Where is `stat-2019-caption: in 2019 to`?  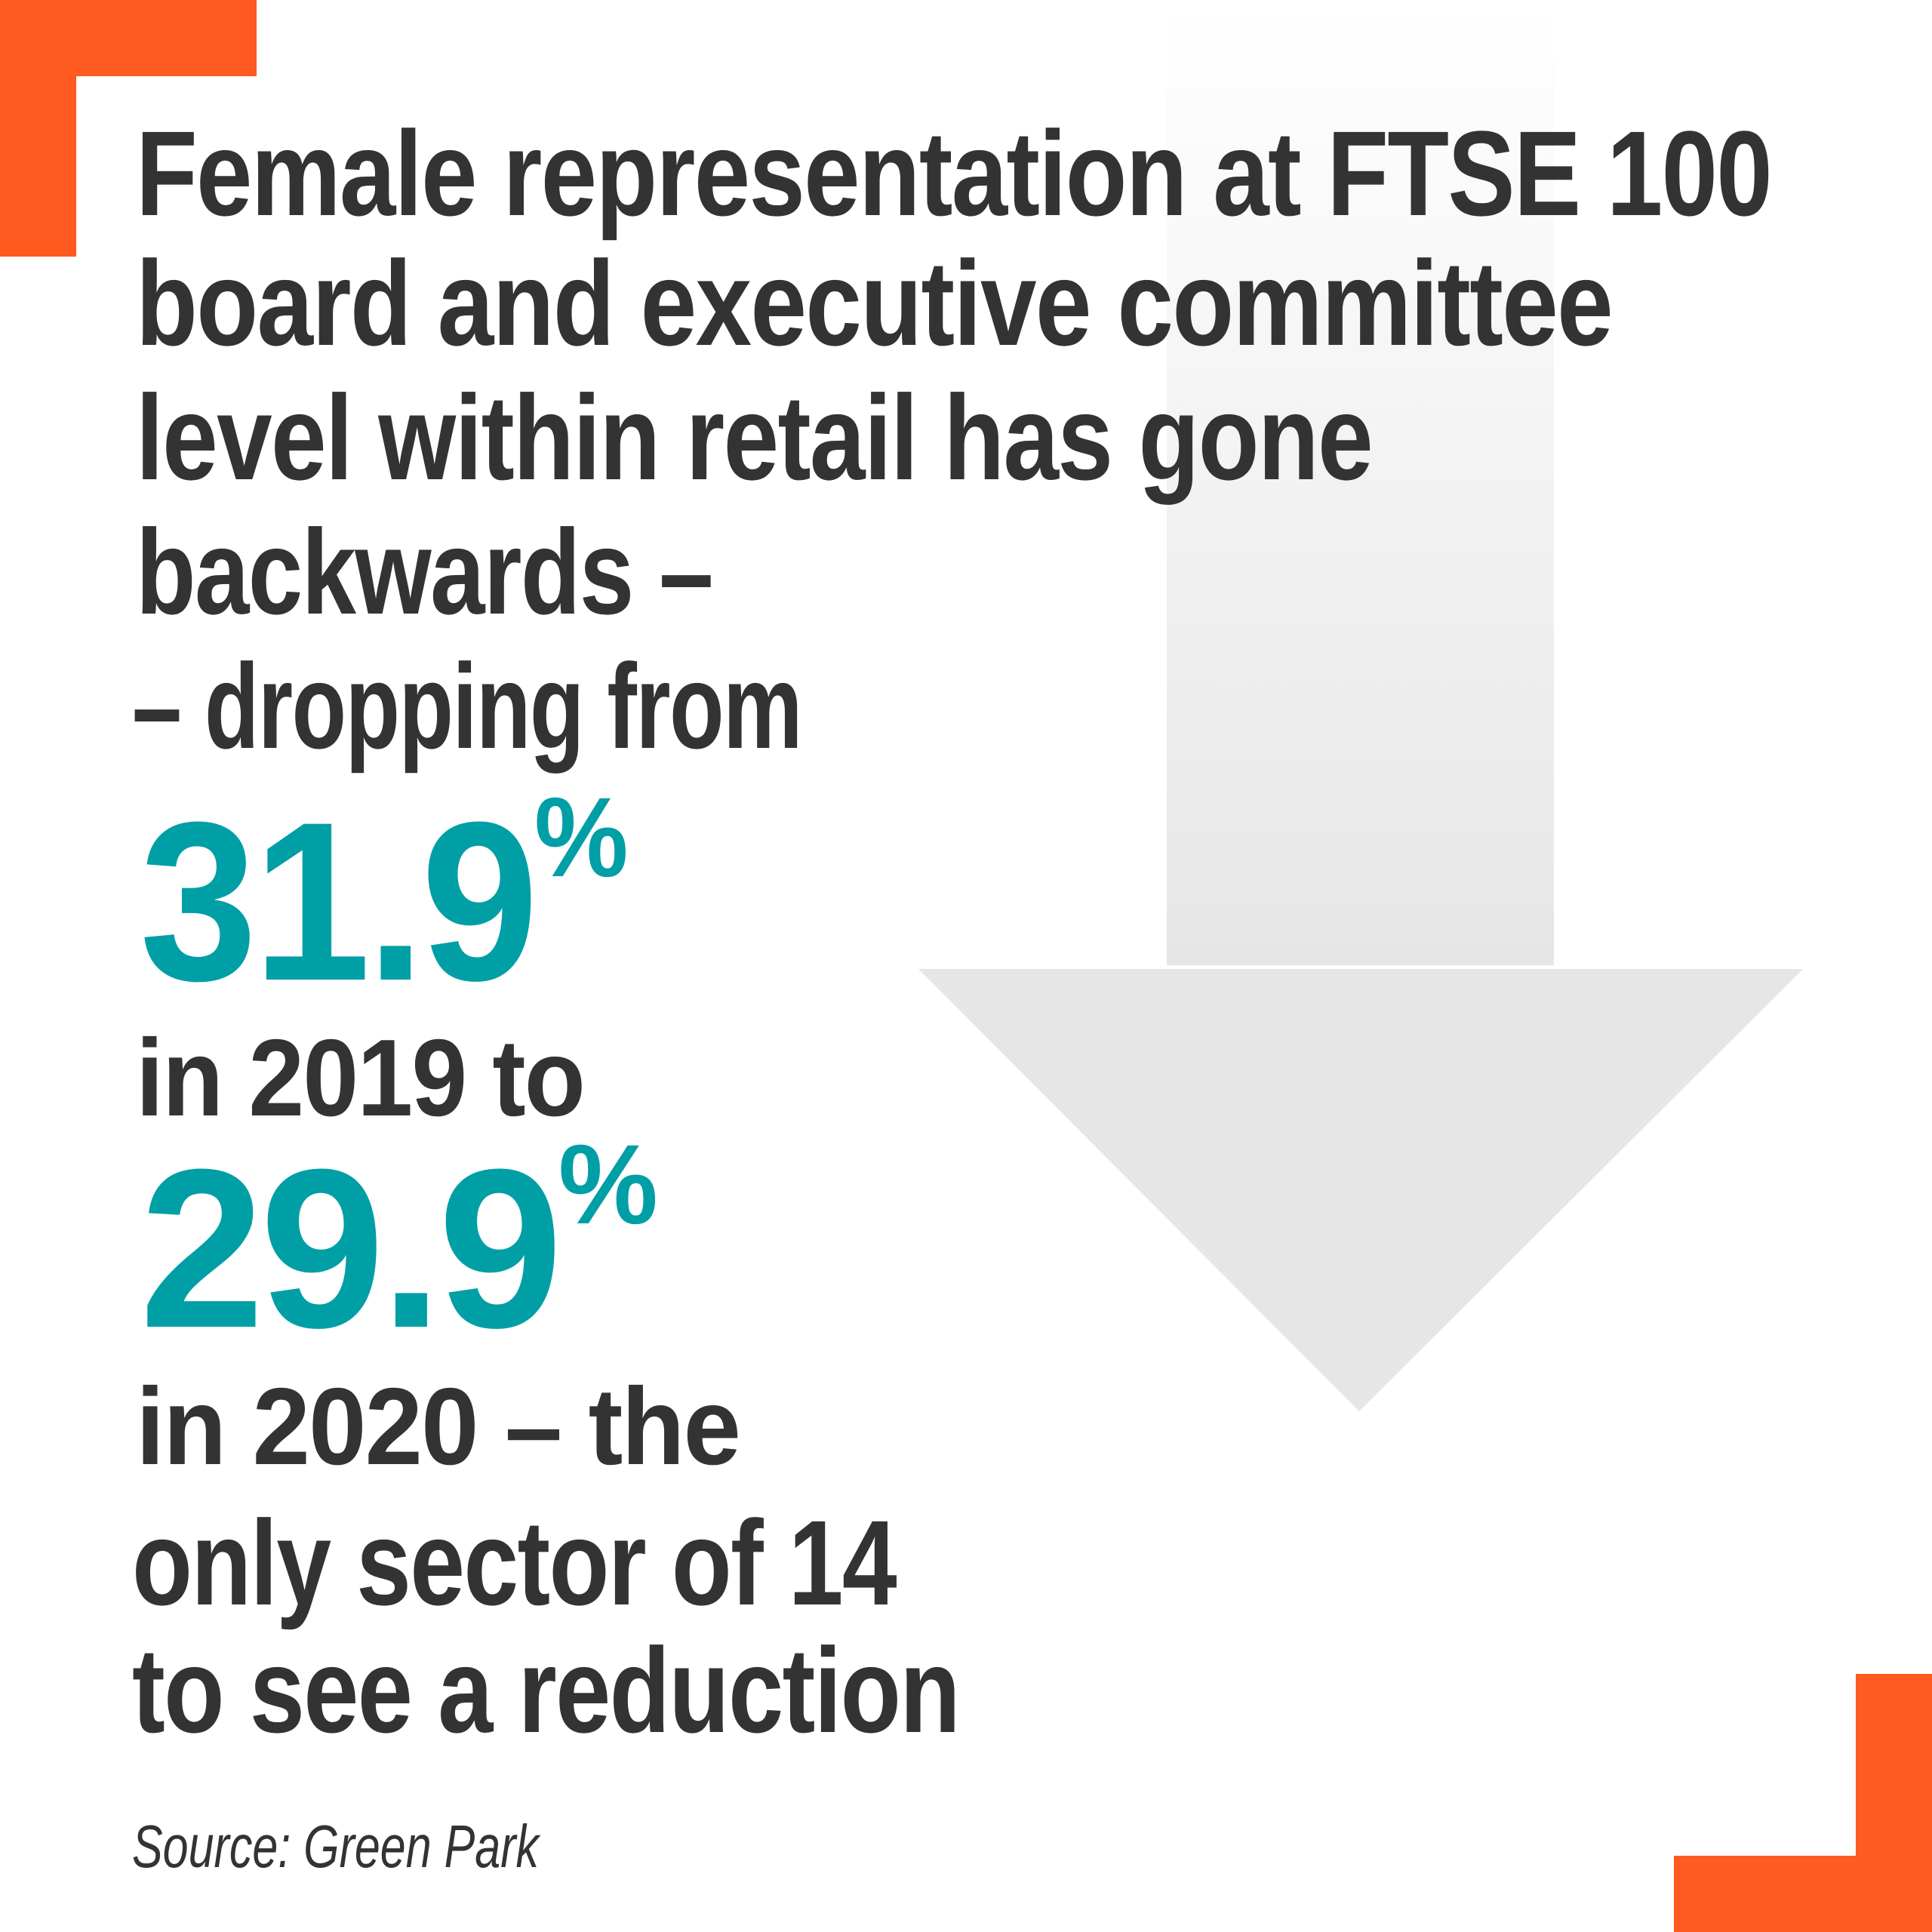 stat-2019-caption: in 2019 to is located at coordinates (361, 1078).